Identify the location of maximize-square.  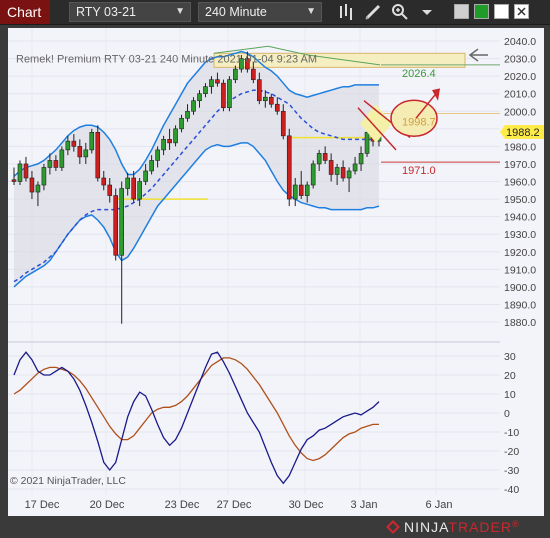
(501, 11).